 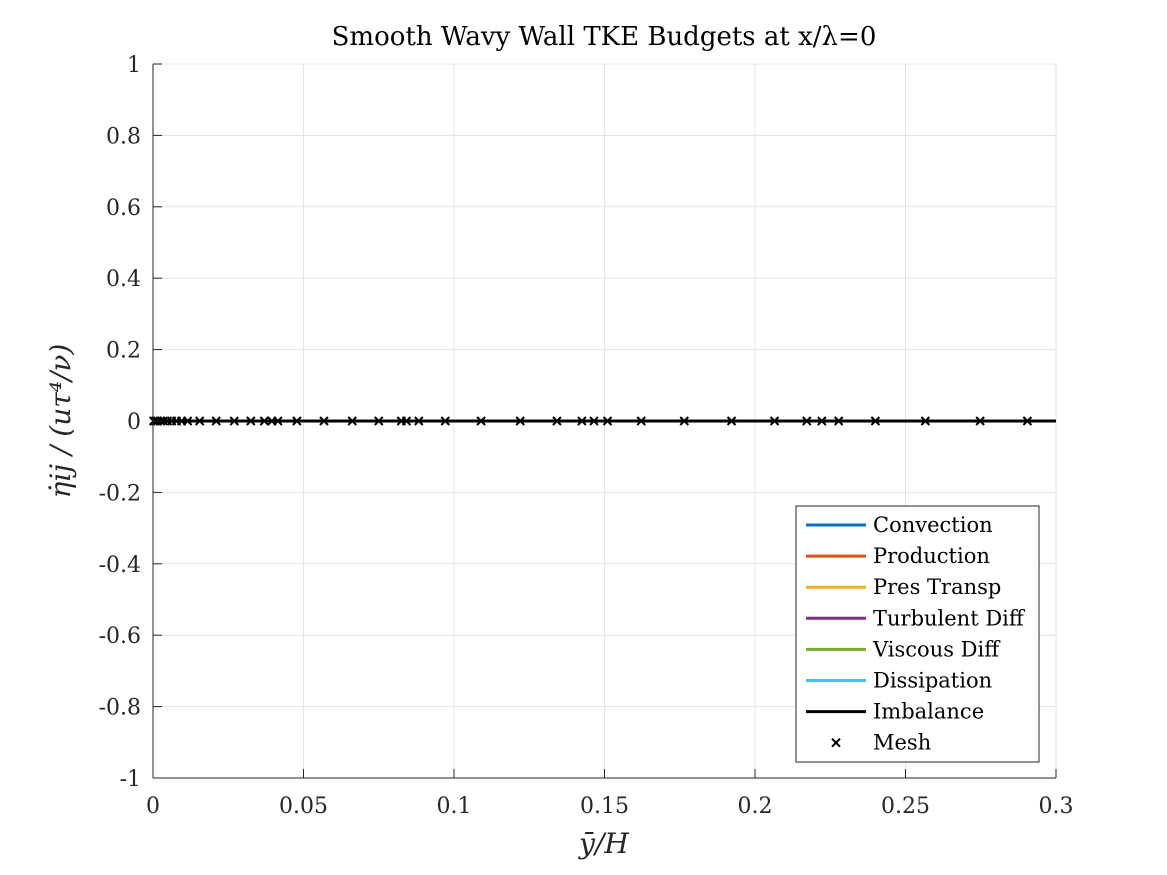 I want to click on x-axis-label: ȳ/H, so click(x=603, y=843).